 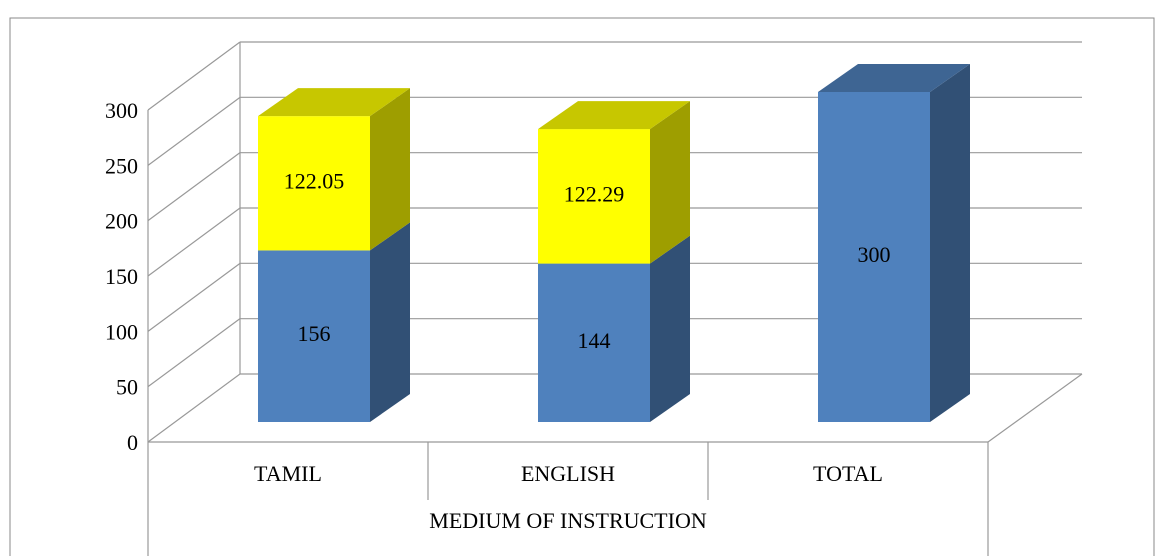 I want to click on y-tick-label: 150, so click(x=121, y=276).